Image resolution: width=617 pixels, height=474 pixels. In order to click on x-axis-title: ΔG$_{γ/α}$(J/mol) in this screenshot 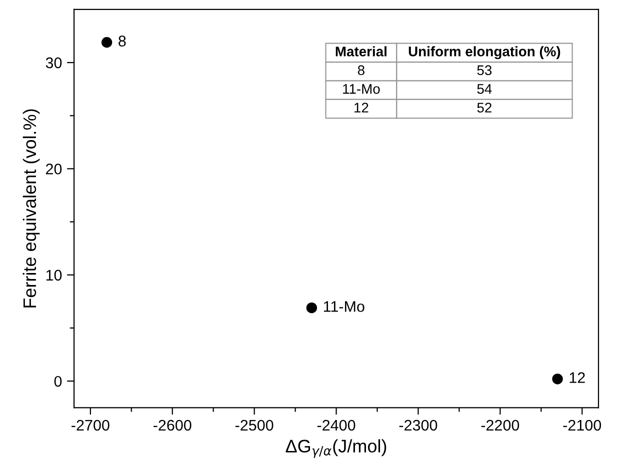, I will do `click(336, 448)`.